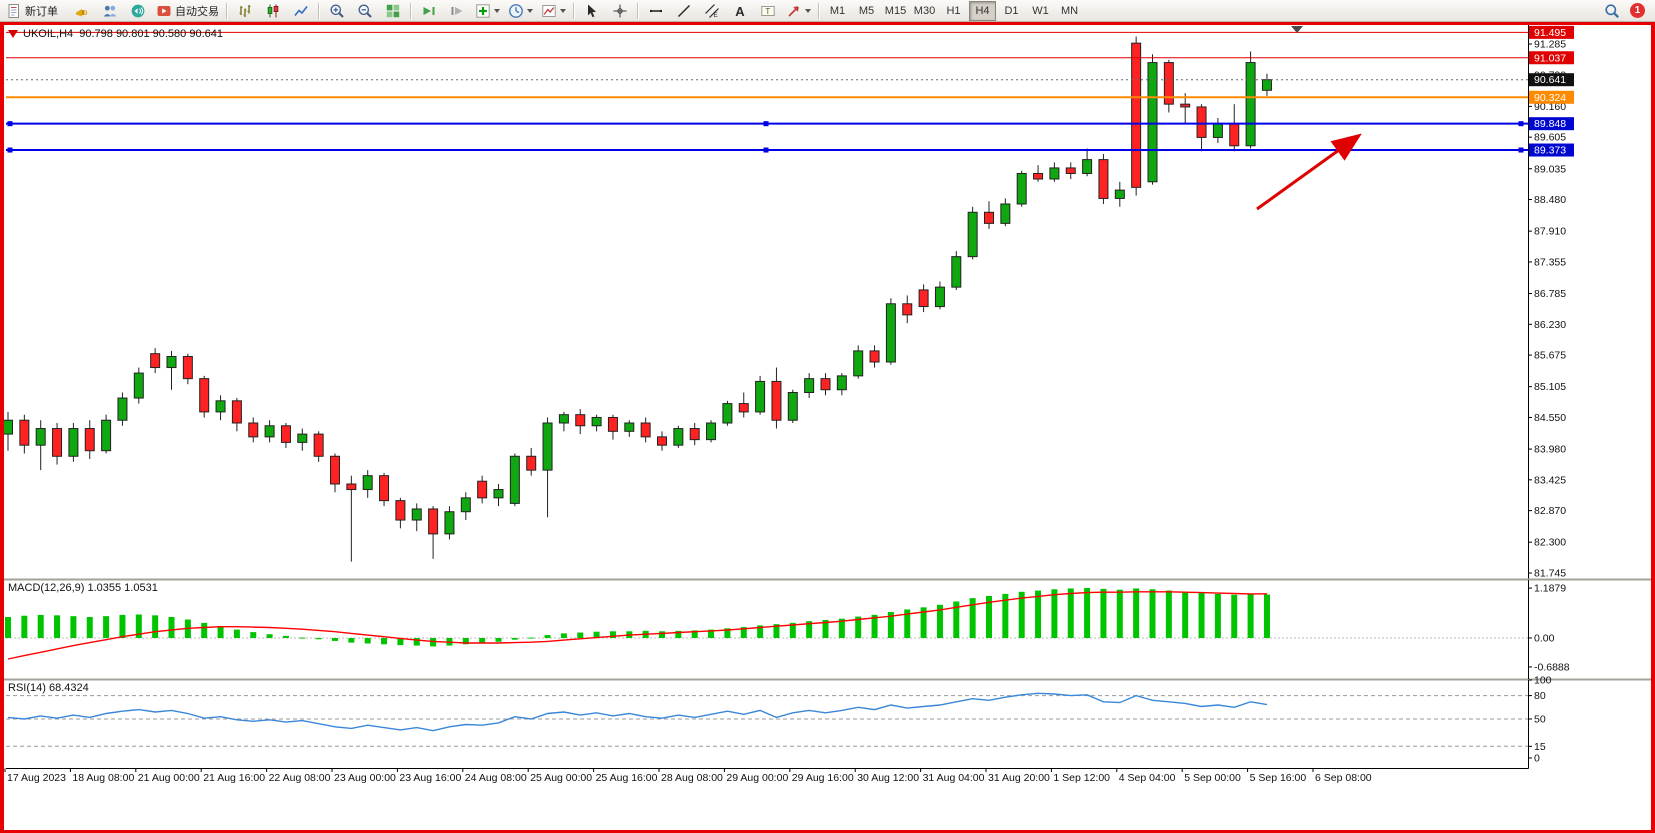 This screenshot has width=1655, height=833. What do you see at coordinates (1550, 450) in the screenshot?
I see `price-tick-label: 83.980` at bounding box center [1550, 450].